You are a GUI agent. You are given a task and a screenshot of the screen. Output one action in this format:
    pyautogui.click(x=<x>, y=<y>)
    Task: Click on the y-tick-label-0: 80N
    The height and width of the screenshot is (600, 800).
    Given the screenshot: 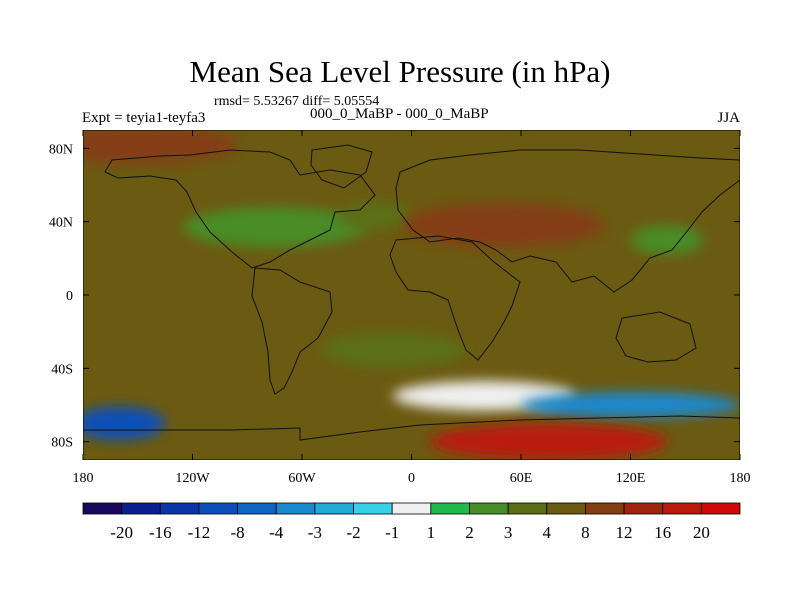 What is the action you would take?
    pyautogui.click(x=61, y=149)
    